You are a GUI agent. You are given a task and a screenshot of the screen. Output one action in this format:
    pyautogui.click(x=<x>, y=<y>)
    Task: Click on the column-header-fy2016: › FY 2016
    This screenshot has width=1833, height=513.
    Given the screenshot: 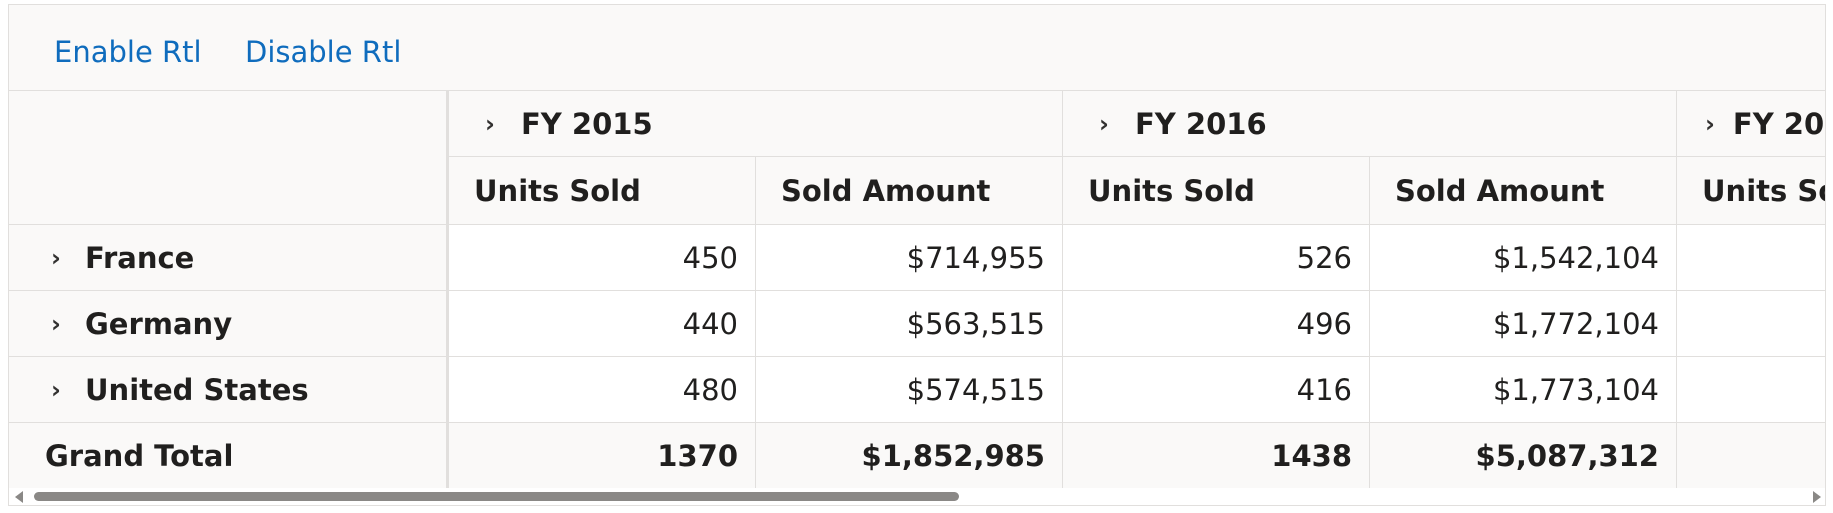 What is the action you would take?
    pyautogui.click(x=1370, y=124)
    